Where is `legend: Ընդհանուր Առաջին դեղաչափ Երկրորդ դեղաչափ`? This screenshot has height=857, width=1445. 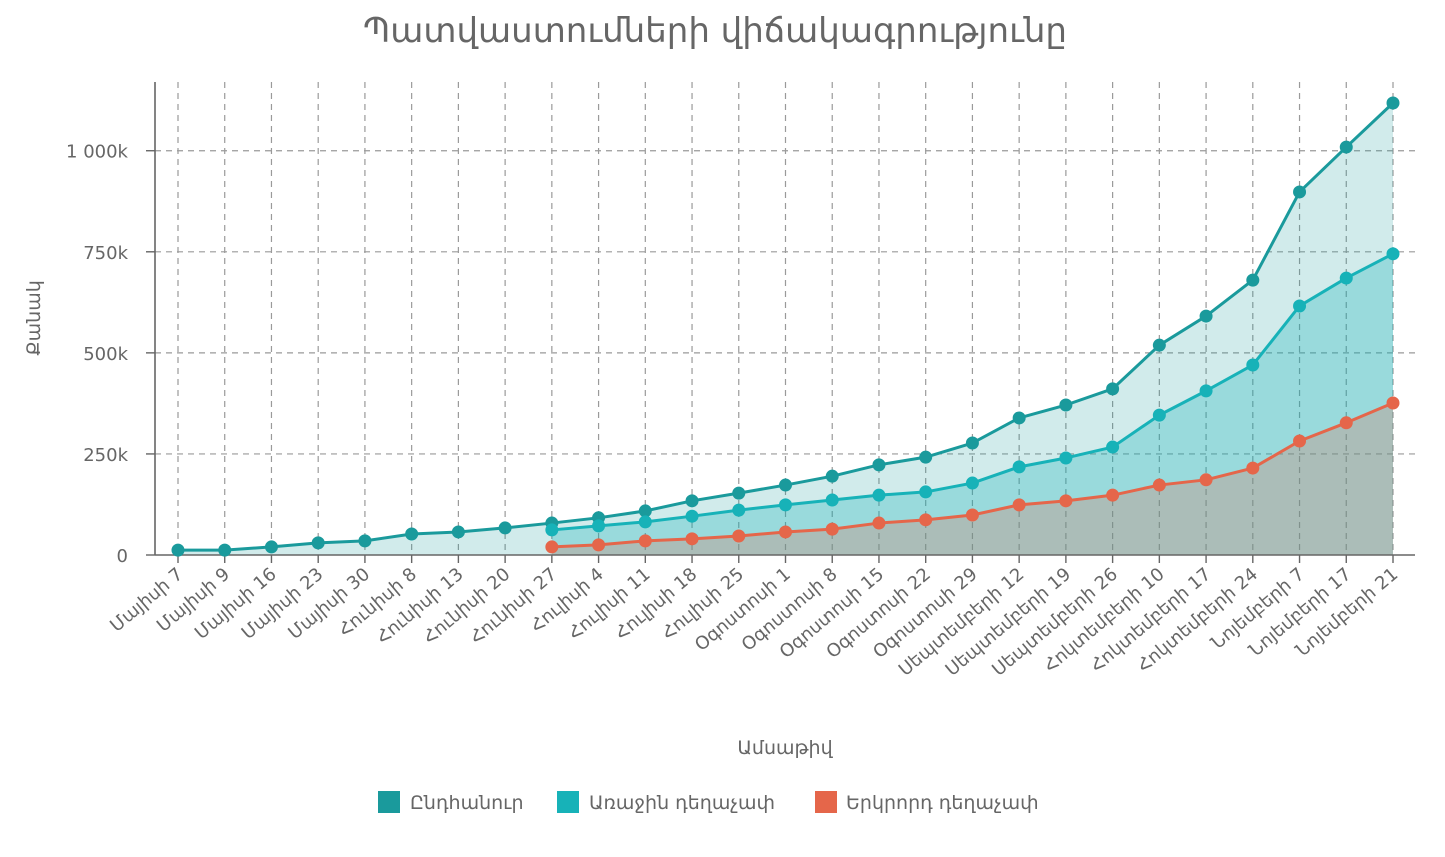 legend: Ընդհանուր Առաջին դեղաչափ Երկրորդ դեղաչափ is located at coordinates (708, 802).